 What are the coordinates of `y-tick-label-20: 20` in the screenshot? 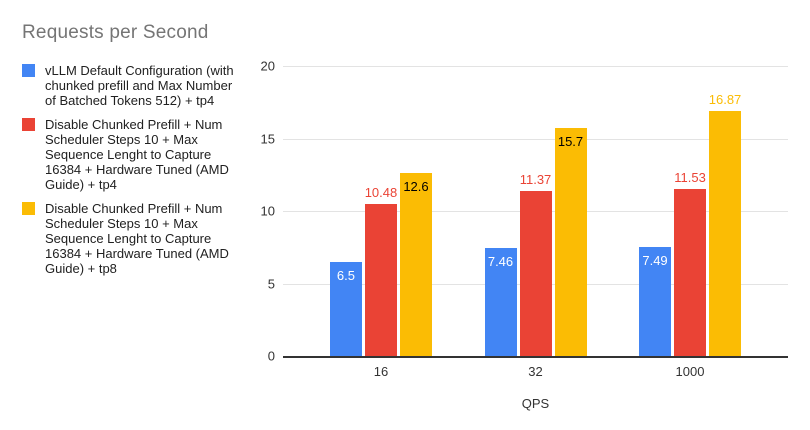 It's located at (267, 66).